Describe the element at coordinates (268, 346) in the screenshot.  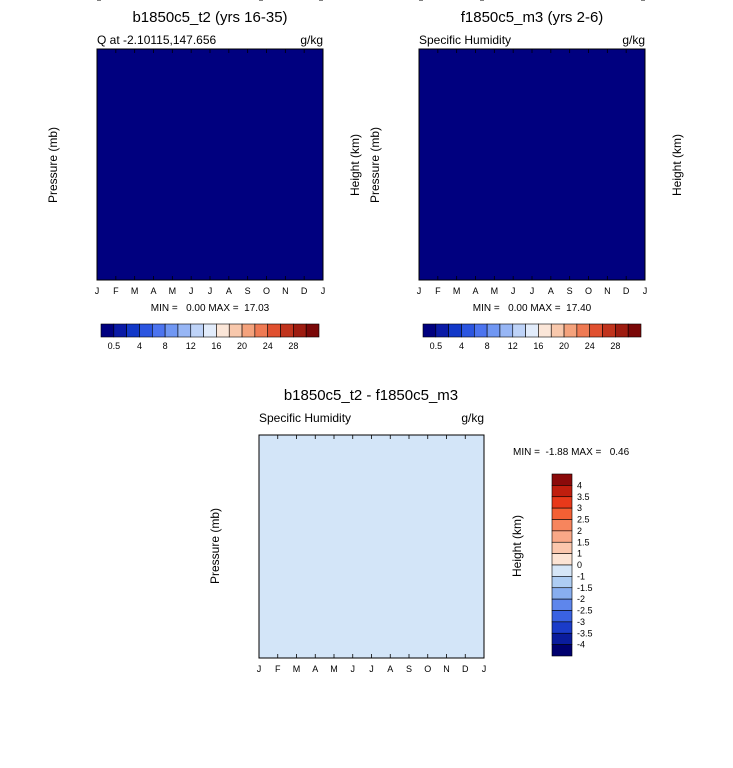
I see `colorbar-left-label: 24` at that location.